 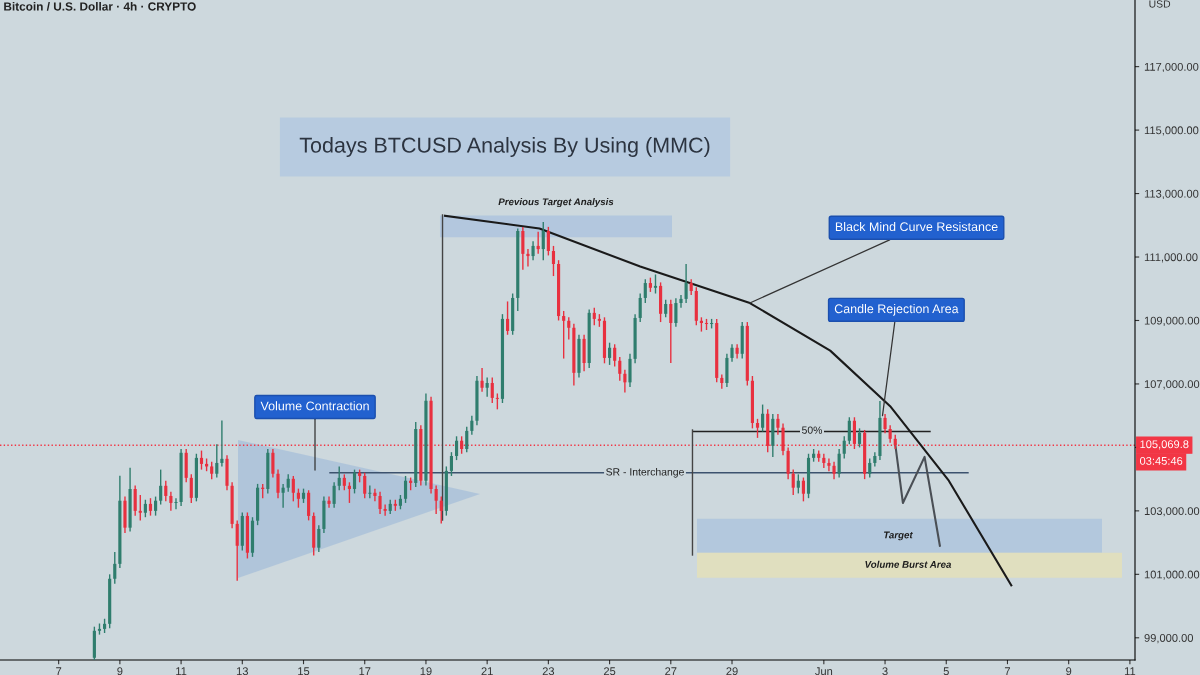 I want to click on band-label: Volume Burst Area, so click(x=908, y=564).